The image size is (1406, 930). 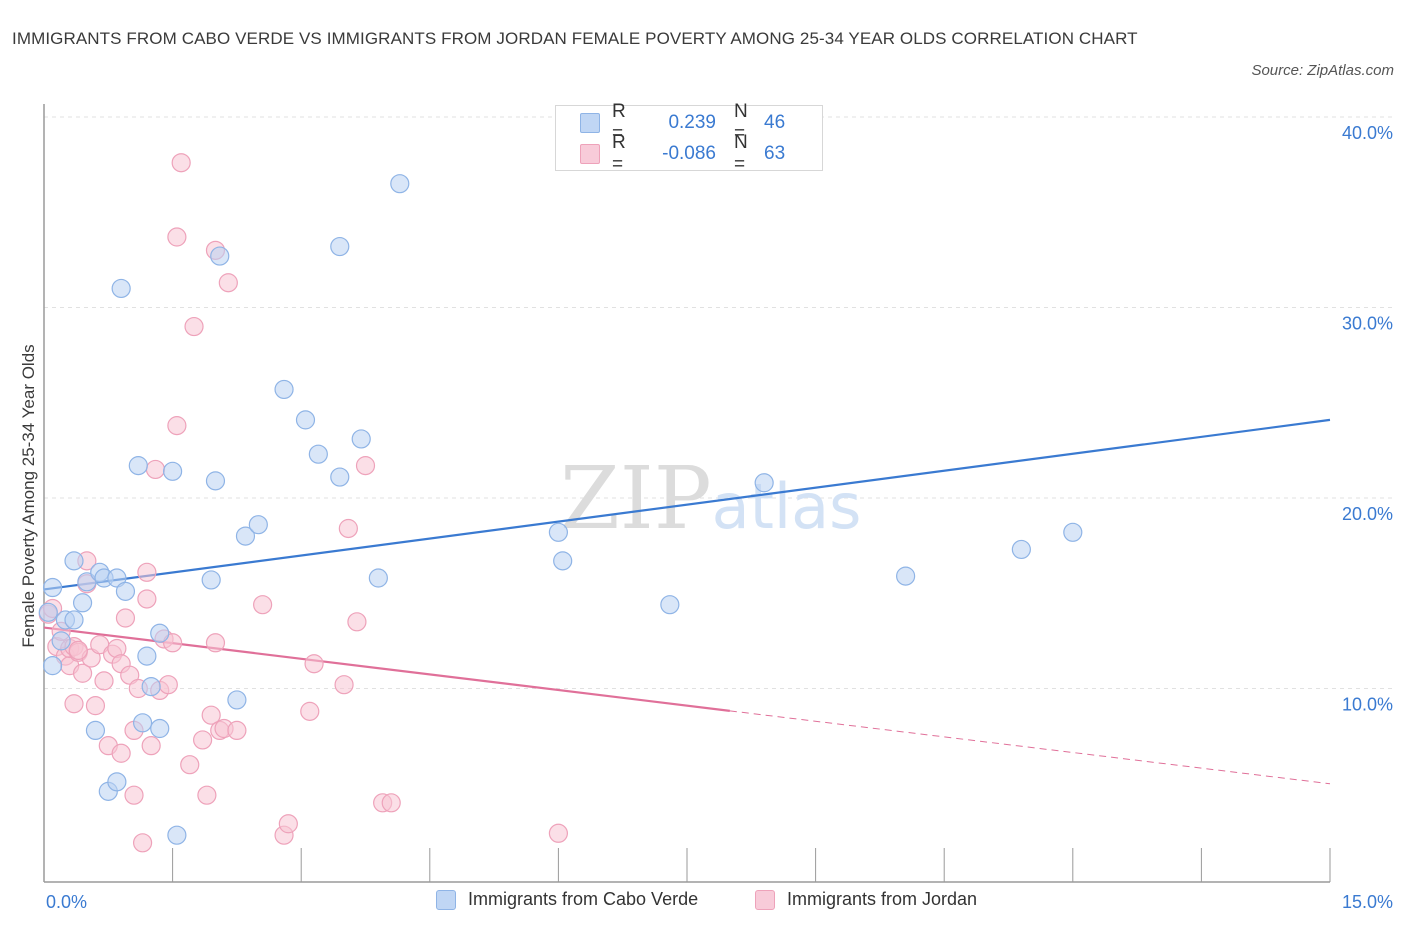 I want to click on legend-swatch-blue, so click(x=446, y=899).